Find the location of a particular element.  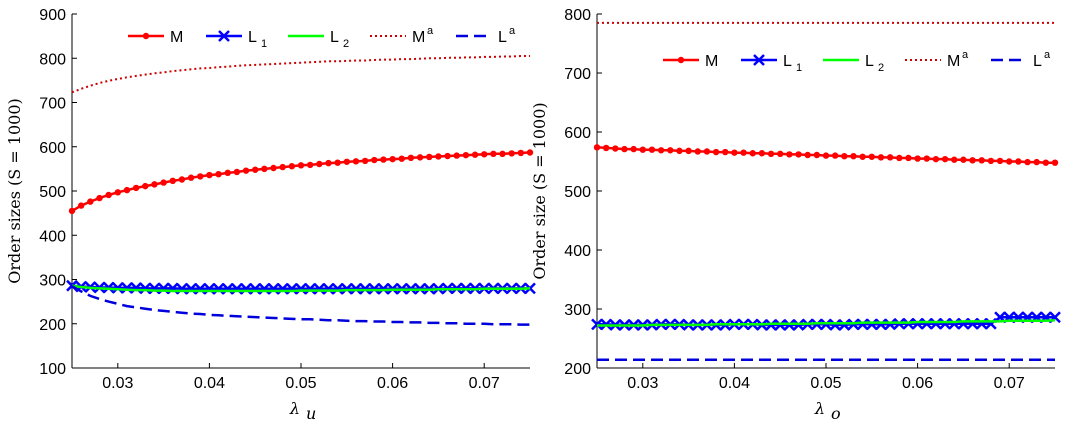

y-tick-label: 500 is located at coordinates (577, 192).